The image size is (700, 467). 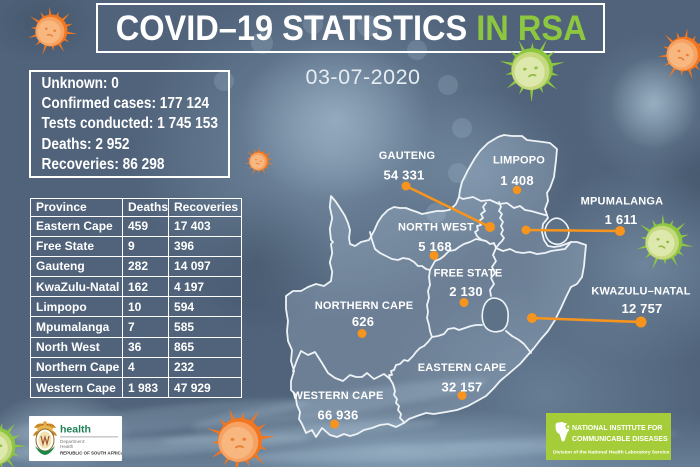 I want to click on svg-text: Health, so click(x=67, y=446).